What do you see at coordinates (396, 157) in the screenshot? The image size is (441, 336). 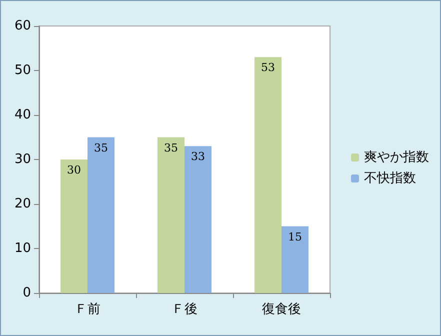 I see `legend-label: 爽やか指数` at bounding box center [396, 157].